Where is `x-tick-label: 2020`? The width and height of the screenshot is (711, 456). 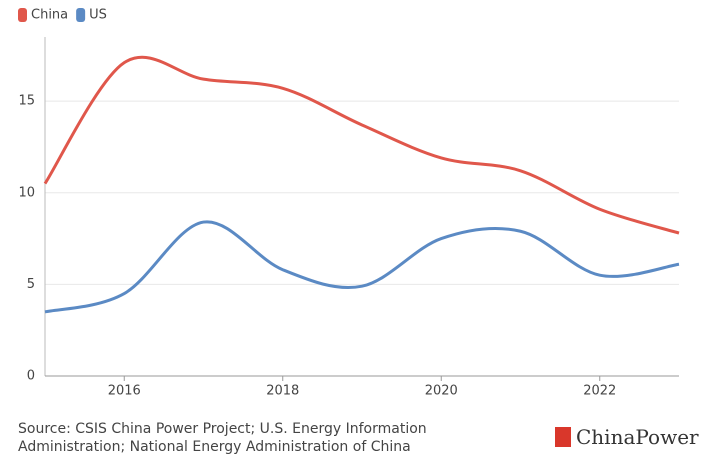
x-tick-label: 2020 is located at coordinates (441, 391).